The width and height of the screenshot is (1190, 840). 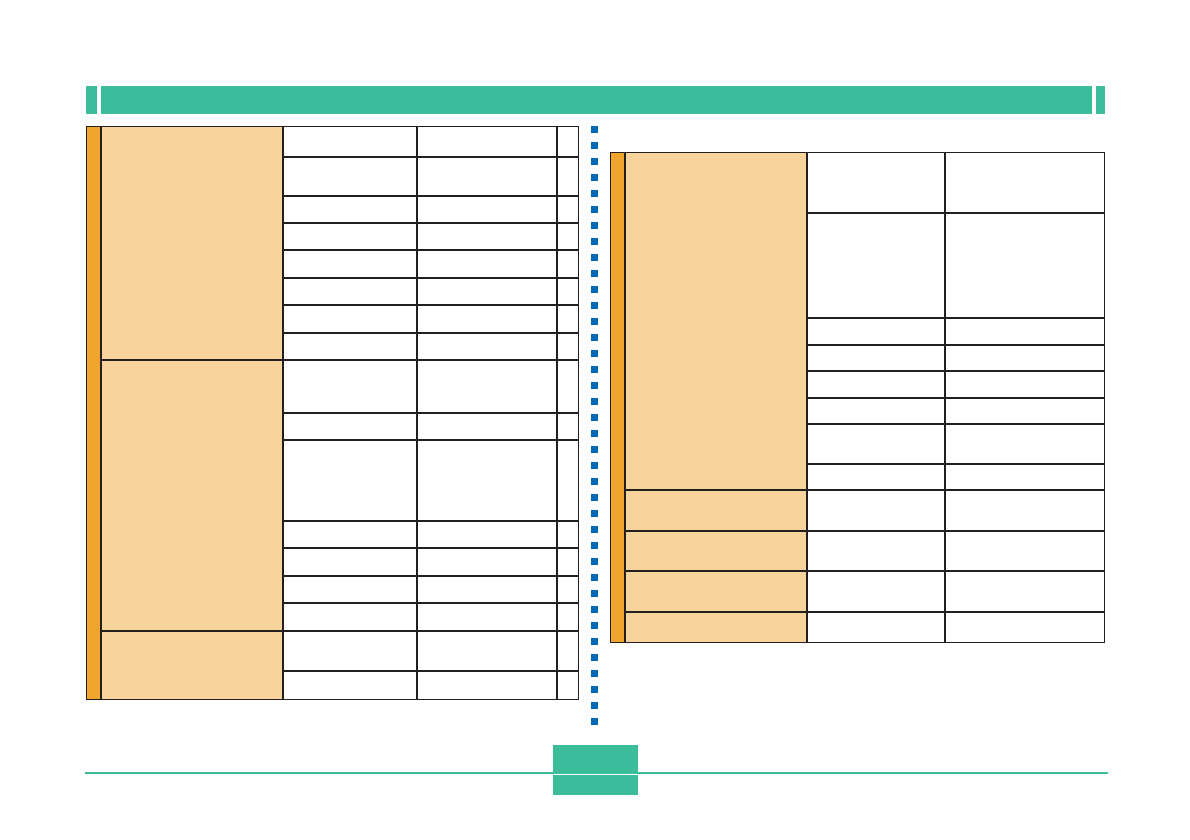 I want to click on right-table-section-stripe, so click(x=617, y=397).